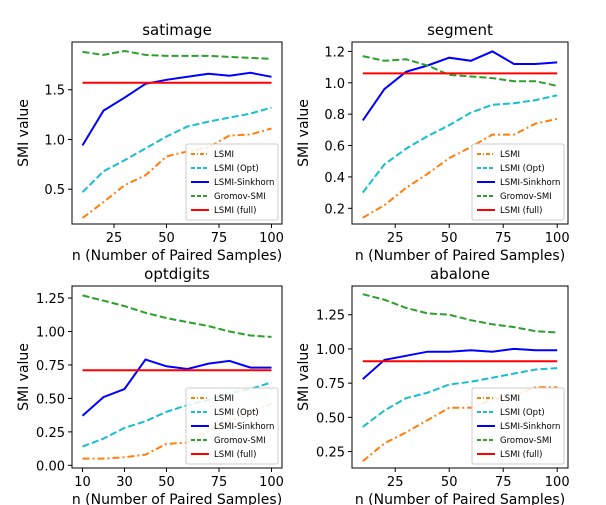 This screenshot has width=606, height=505. I want to click on series-line-lsmi, so click(176, 173).